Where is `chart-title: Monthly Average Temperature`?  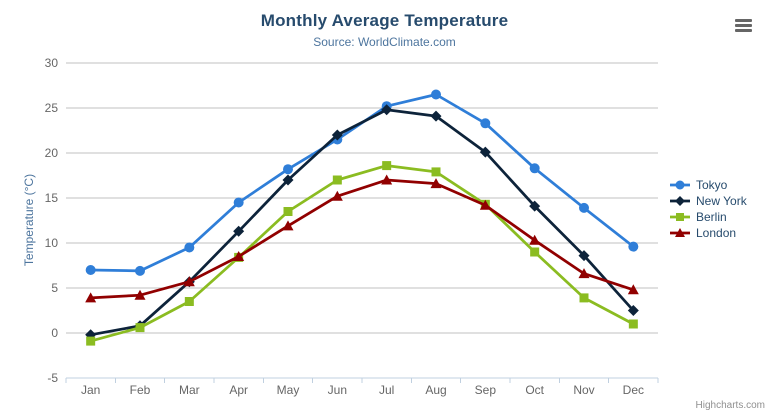 chart-title: Monthly Average Temperature is located at coordinates (384, 20).